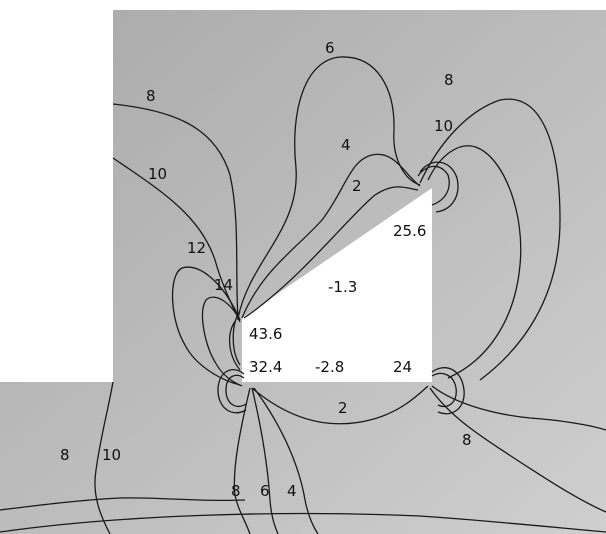 The image size is (606, 534). I want to click on value-label-32-4: 32.4, so click(265, 367).